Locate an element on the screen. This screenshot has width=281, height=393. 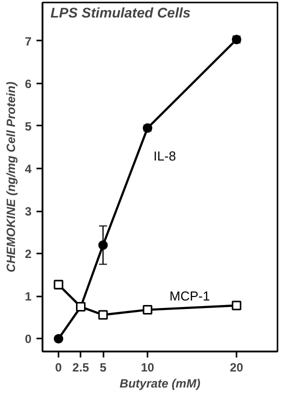
y-tick-label: 6 is located at coordinates (28, 83).